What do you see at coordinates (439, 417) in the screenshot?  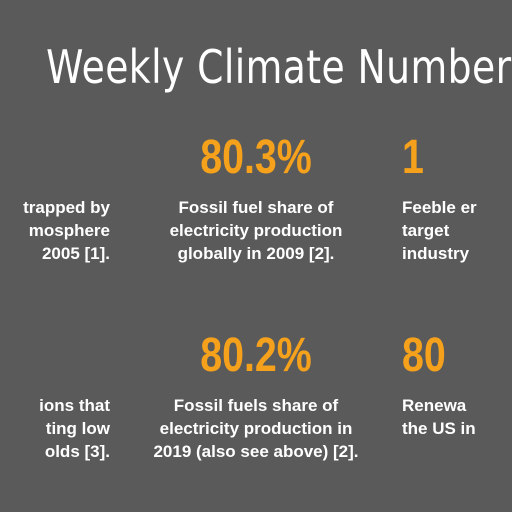 I see `stat-description: Renewa the US in` at bounding box center [439, 417].